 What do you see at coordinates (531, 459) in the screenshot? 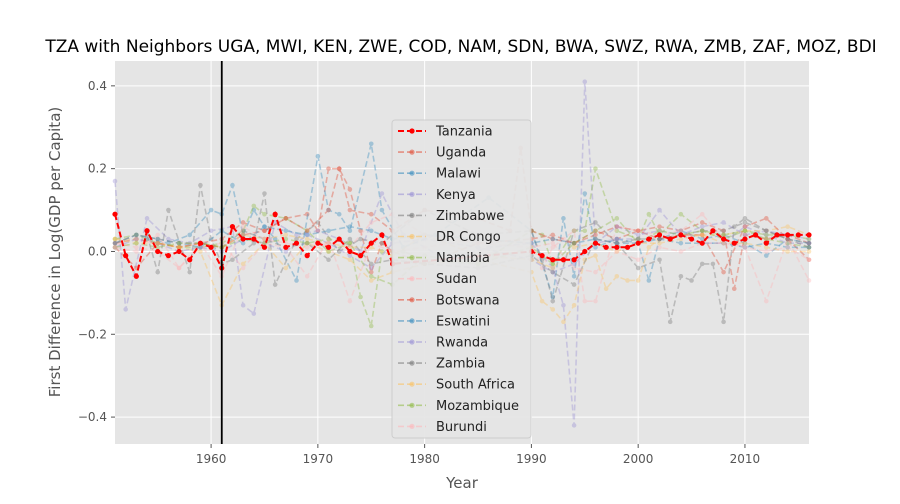
I see `x-tick-label: 1990` at bounding box center [531, 459].